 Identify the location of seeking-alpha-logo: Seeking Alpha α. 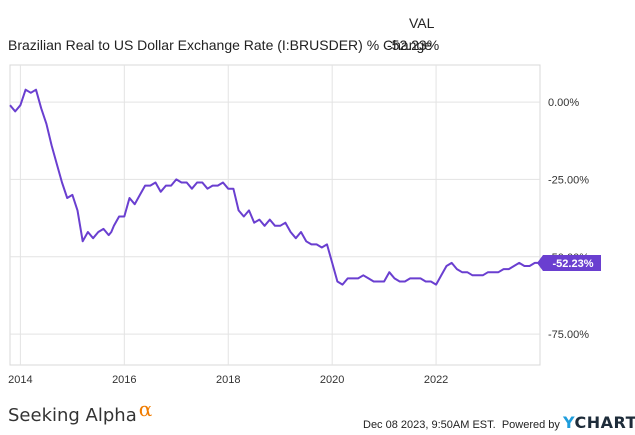
(80, 411).